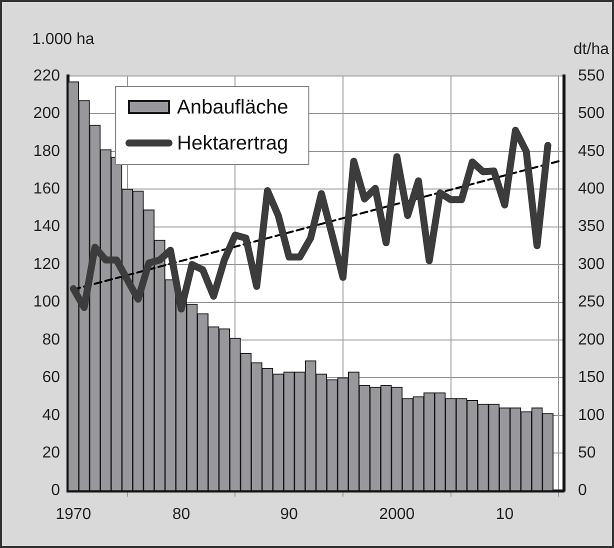  What do you see at coordinates (591, 415) in the screenshot?
I see `y2-tick-label: 100` at bounding box center [591, 415].